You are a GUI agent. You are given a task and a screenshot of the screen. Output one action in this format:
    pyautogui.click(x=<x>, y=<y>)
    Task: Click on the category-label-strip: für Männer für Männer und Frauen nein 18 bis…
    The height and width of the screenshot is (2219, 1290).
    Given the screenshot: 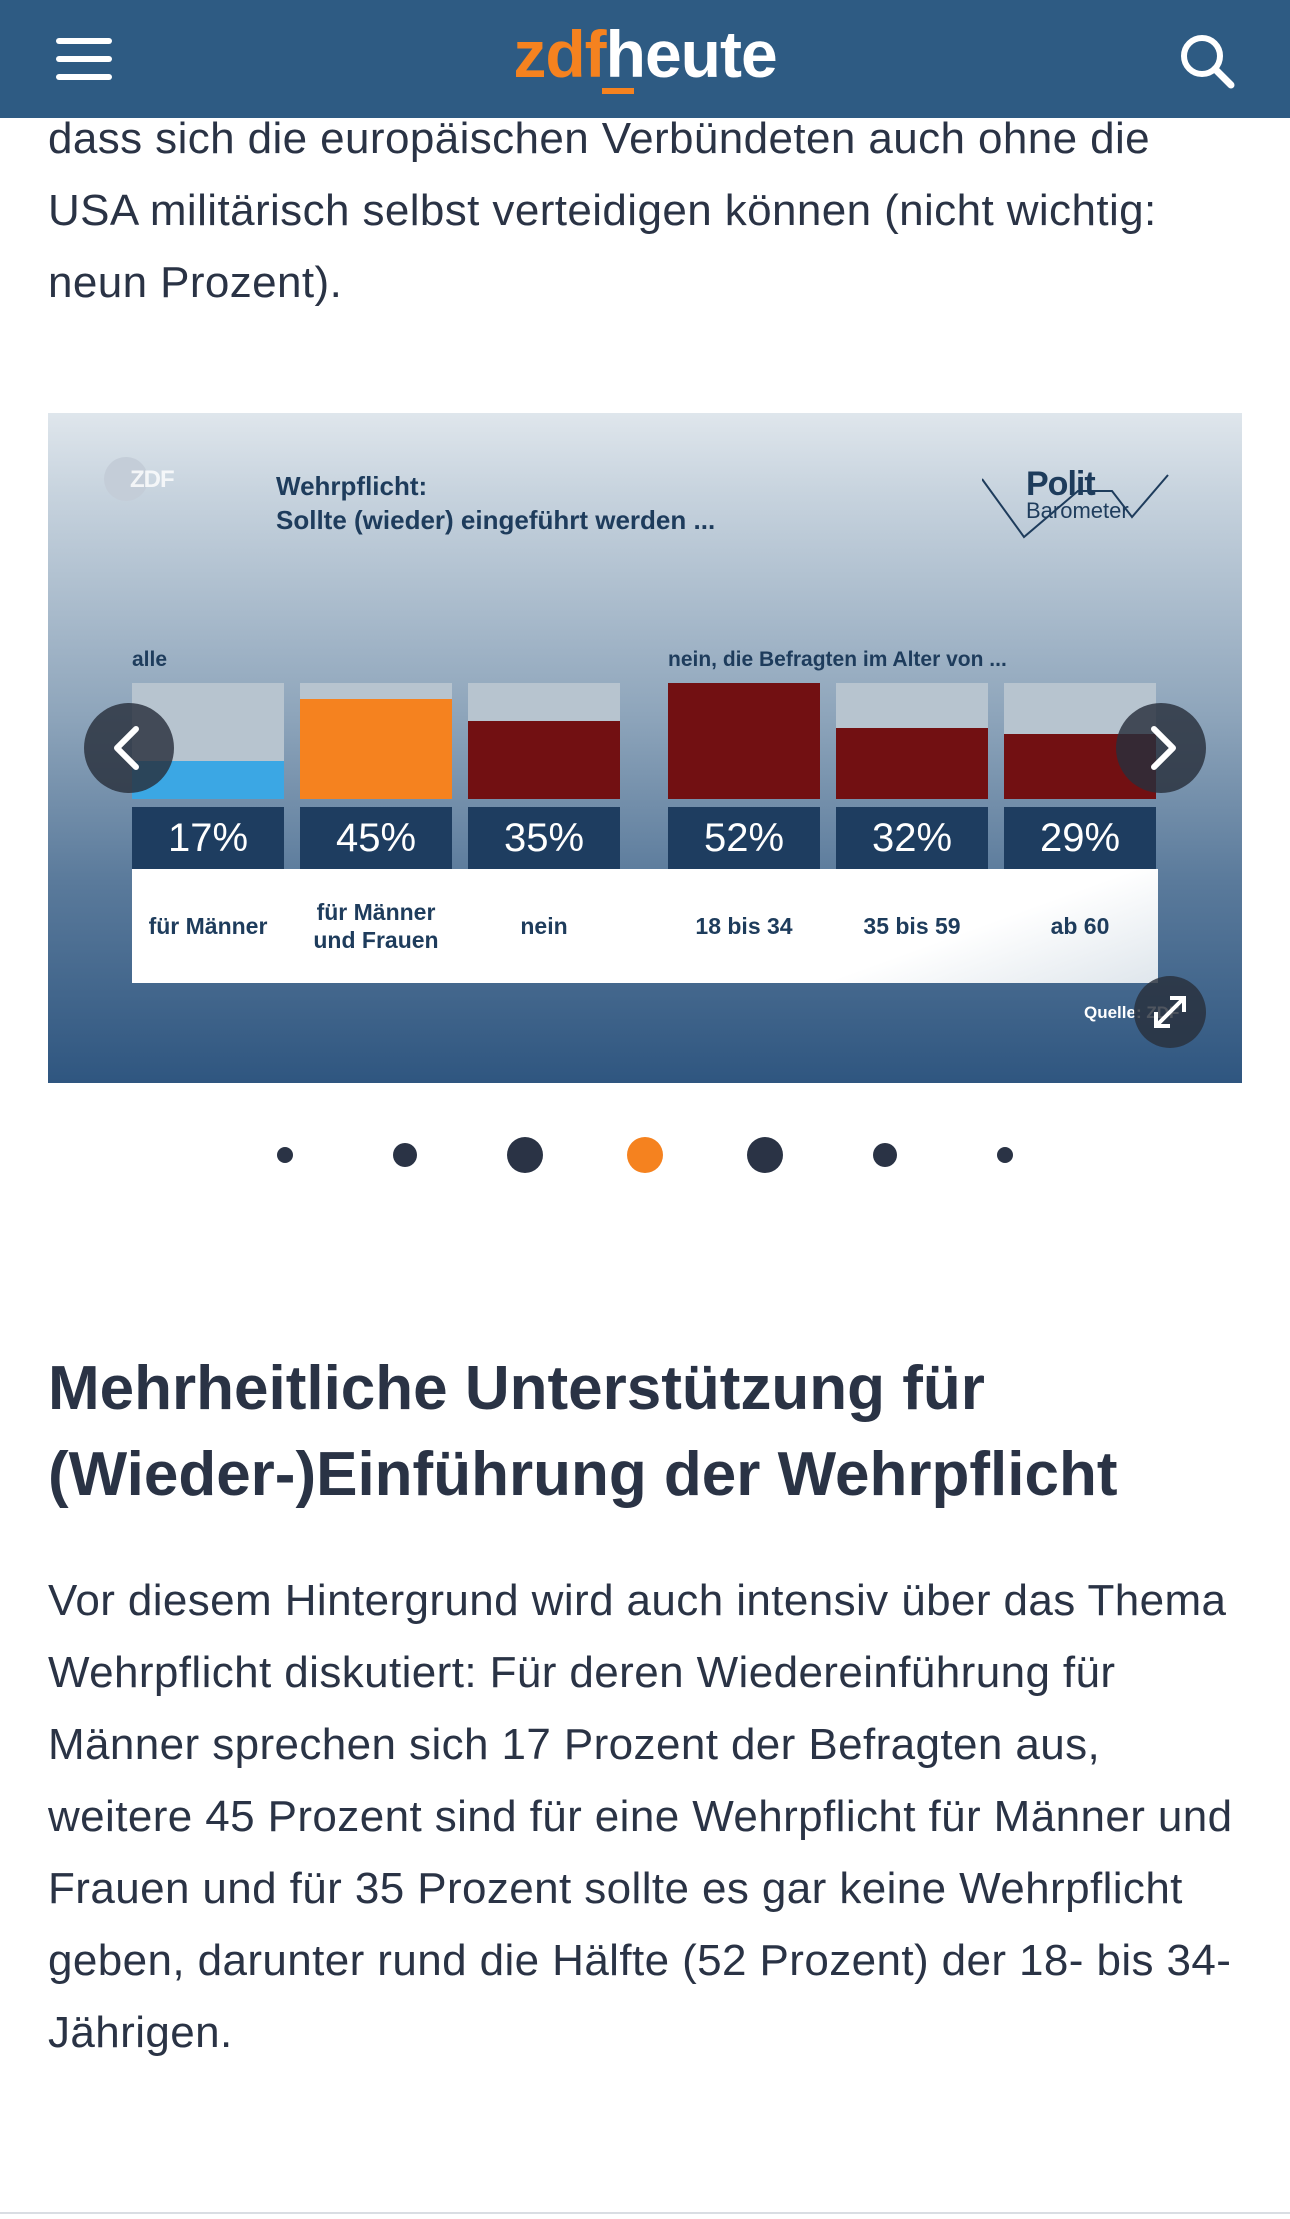 What is the action you would take?
    pyautogui.click(x=645, y=926)
    